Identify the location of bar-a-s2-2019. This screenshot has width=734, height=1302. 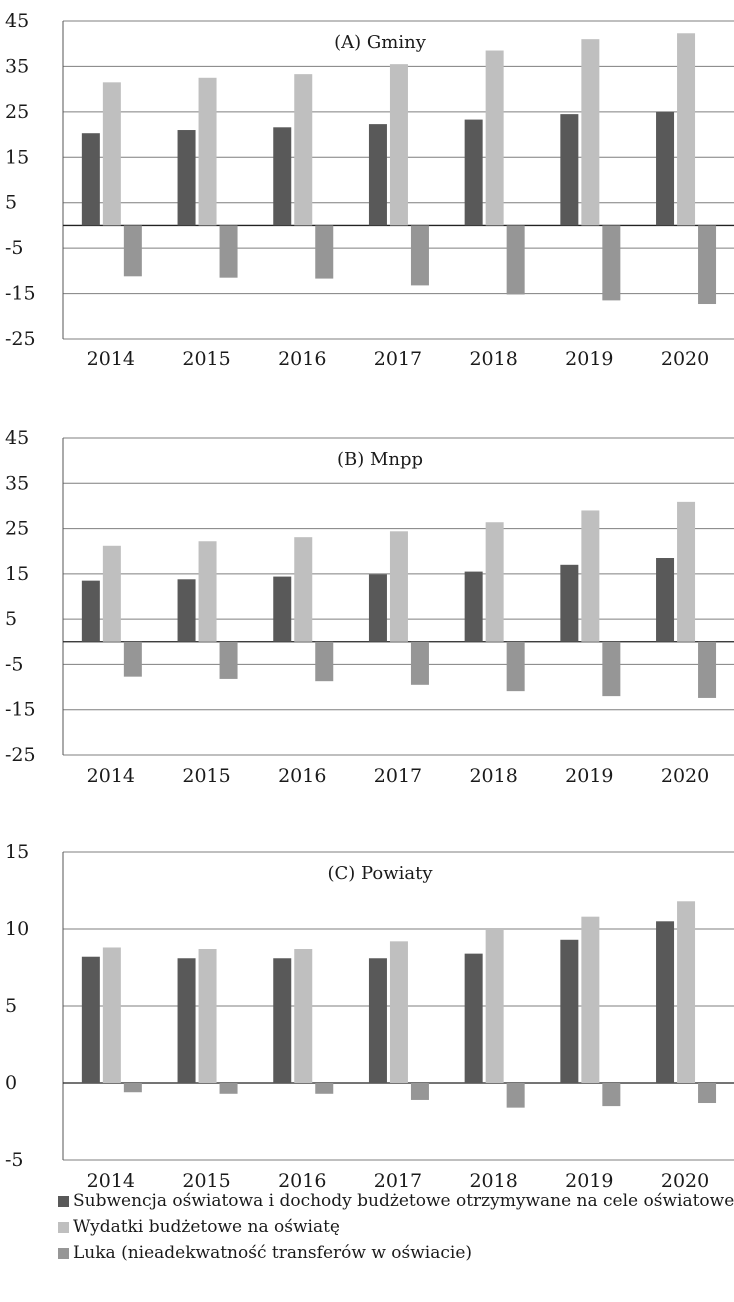
(611, 263).